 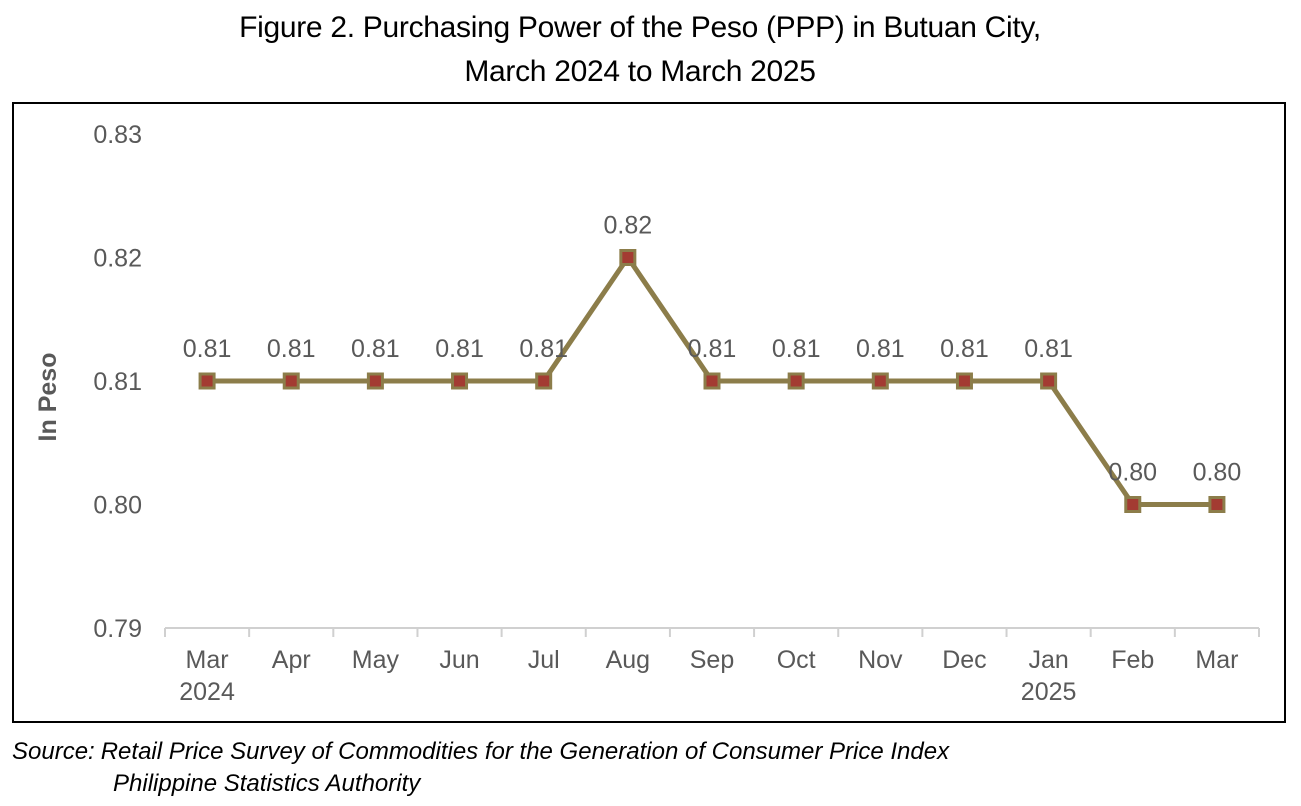 What do you see at coordinates (48, 397) in the screenshot?
I see `y-axis-title: In Peso` at bounding box center [48, 397].